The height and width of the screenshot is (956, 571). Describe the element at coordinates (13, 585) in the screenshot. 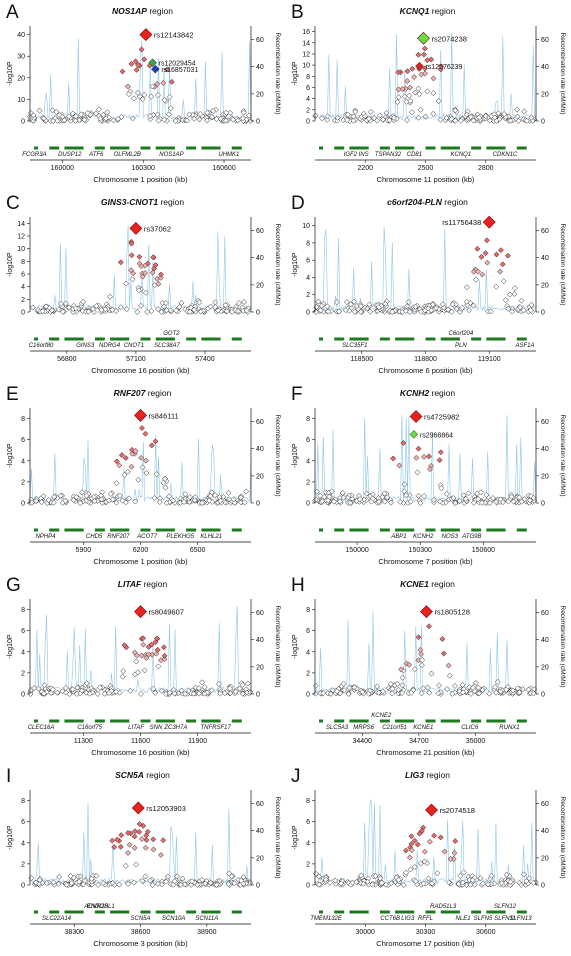

I see `panel-letter: G` at that location.